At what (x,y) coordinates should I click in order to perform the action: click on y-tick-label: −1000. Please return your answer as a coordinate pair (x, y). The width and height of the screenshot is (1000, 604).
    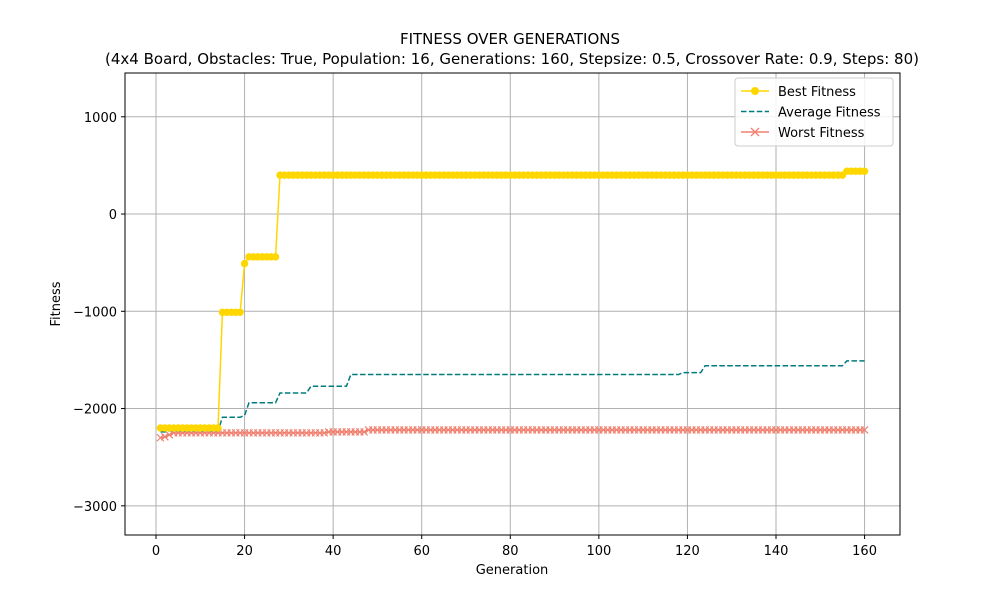
    Looking at the image, I should click on (95, 312).